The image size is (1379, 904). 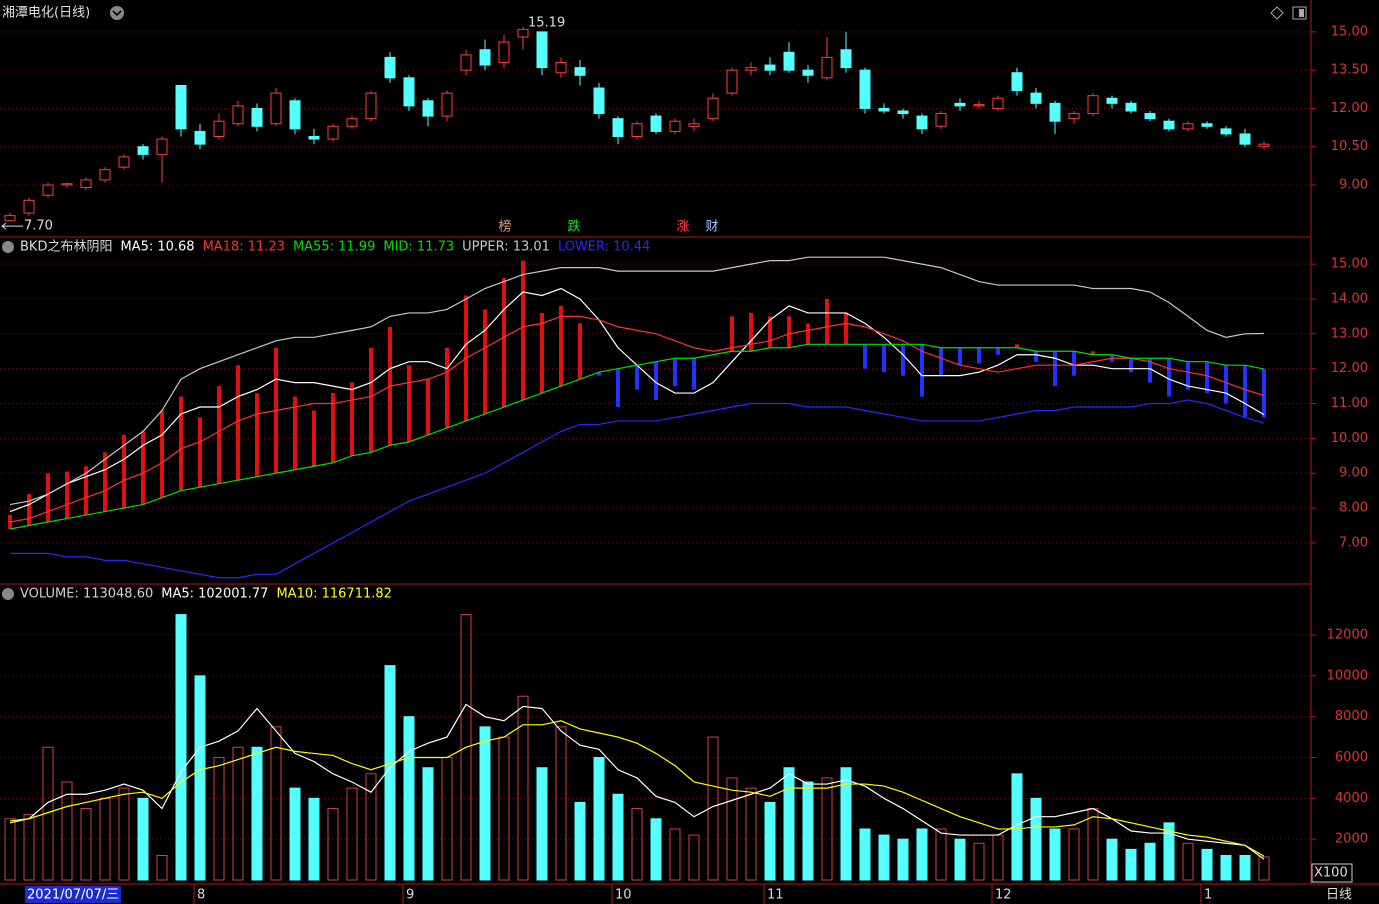 What do you see at coordinates (418, 247) in the screenshot?
I see `legend-entry: MID: 11.73` at bounding box center [418, 247].